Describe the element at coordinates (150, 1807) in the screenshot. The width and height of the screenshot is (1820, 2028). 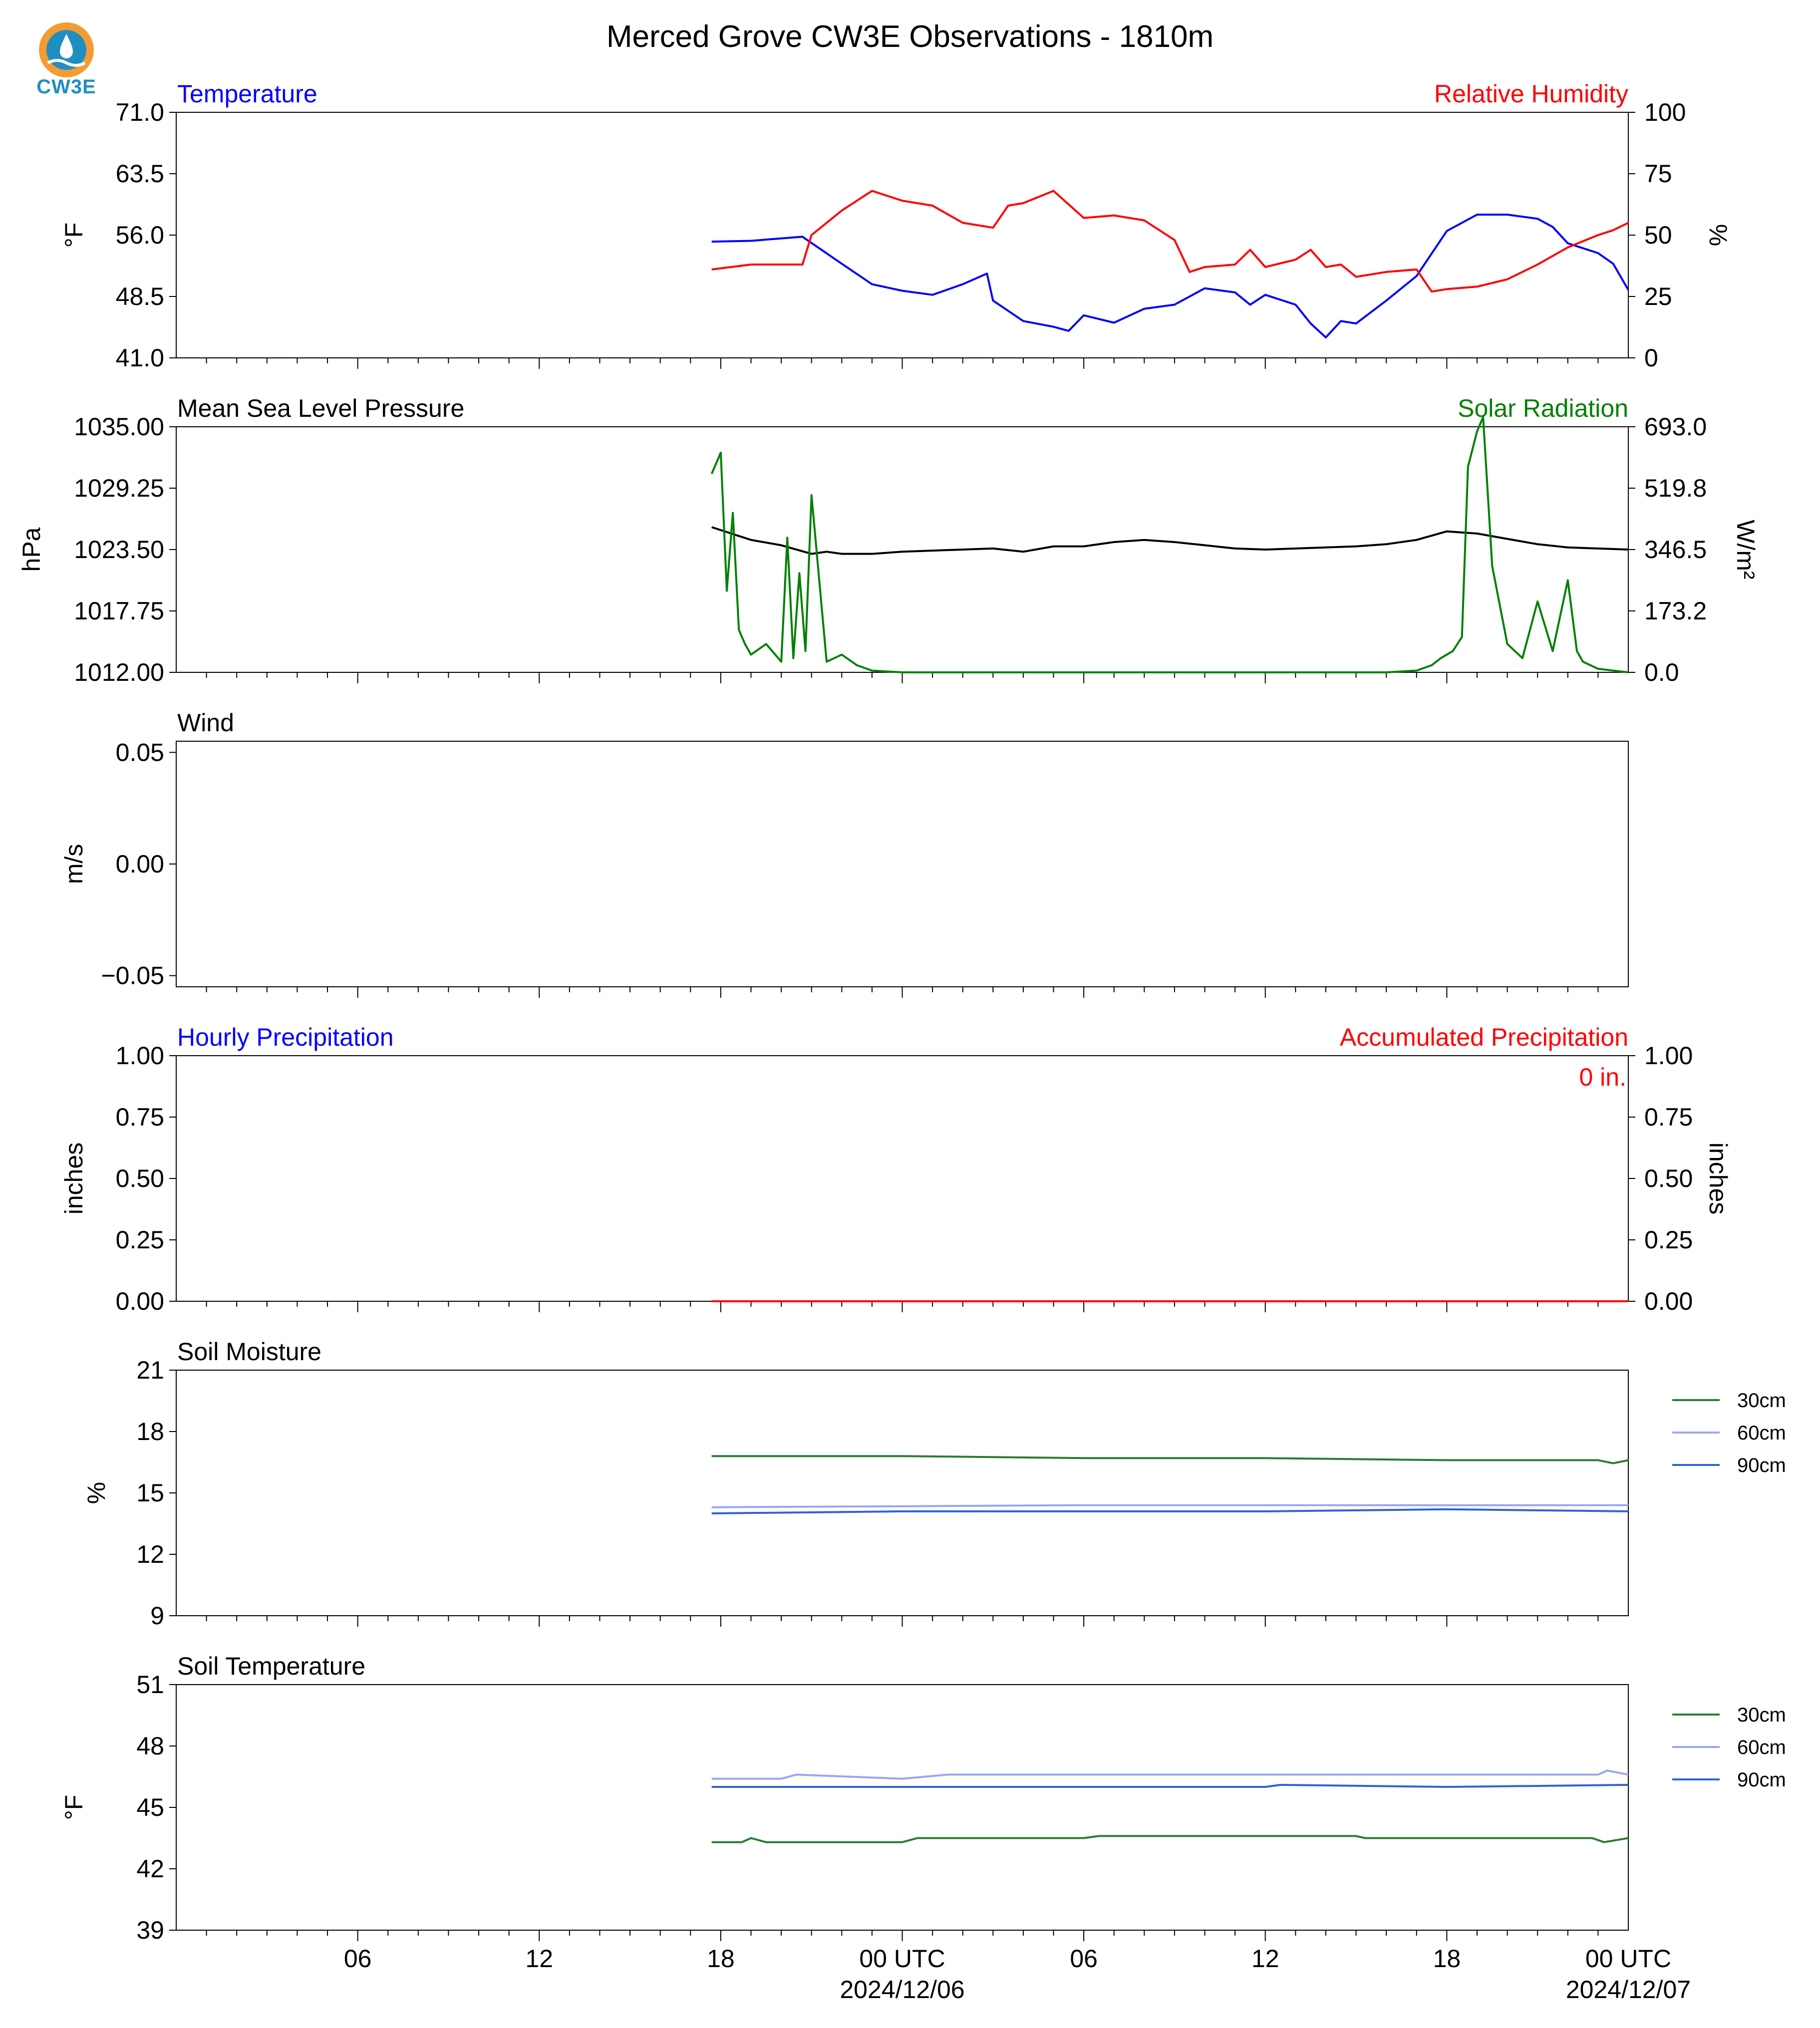
I see `y-tick-label: 45` at that location.